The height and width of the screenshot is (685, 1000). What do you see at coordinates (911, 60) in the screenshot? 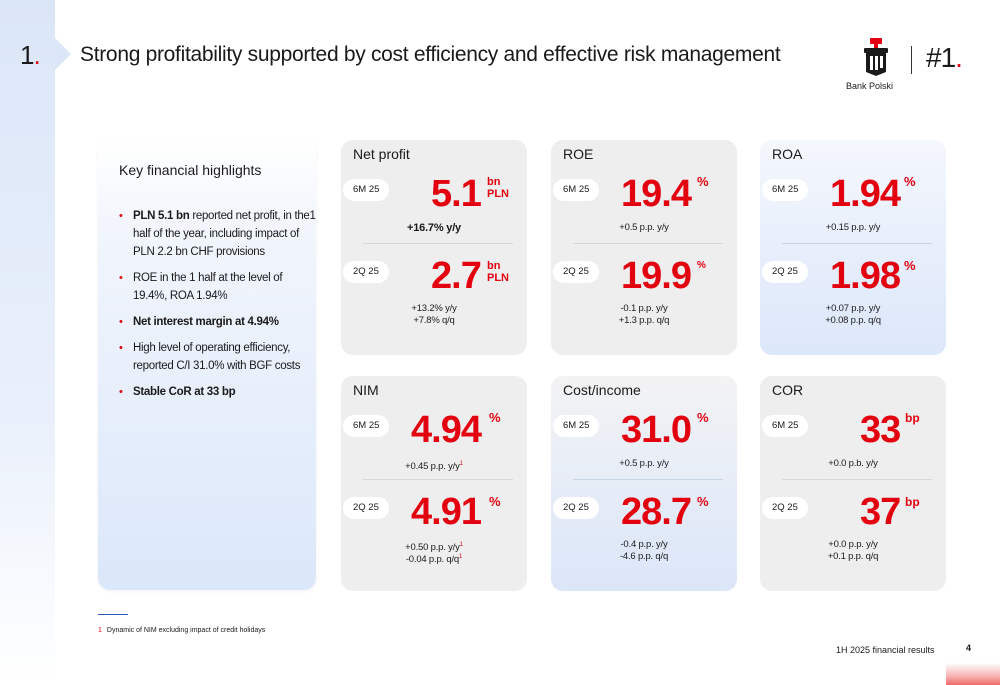
I see `logo-divider` at bounding box center [911, 60].